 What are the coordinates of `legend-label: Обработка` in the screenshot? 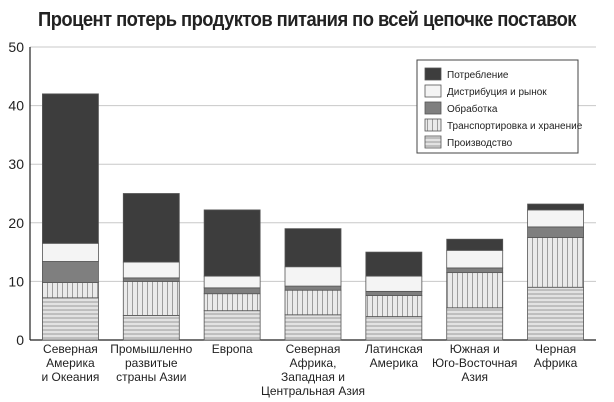 It's located at (472, 109).